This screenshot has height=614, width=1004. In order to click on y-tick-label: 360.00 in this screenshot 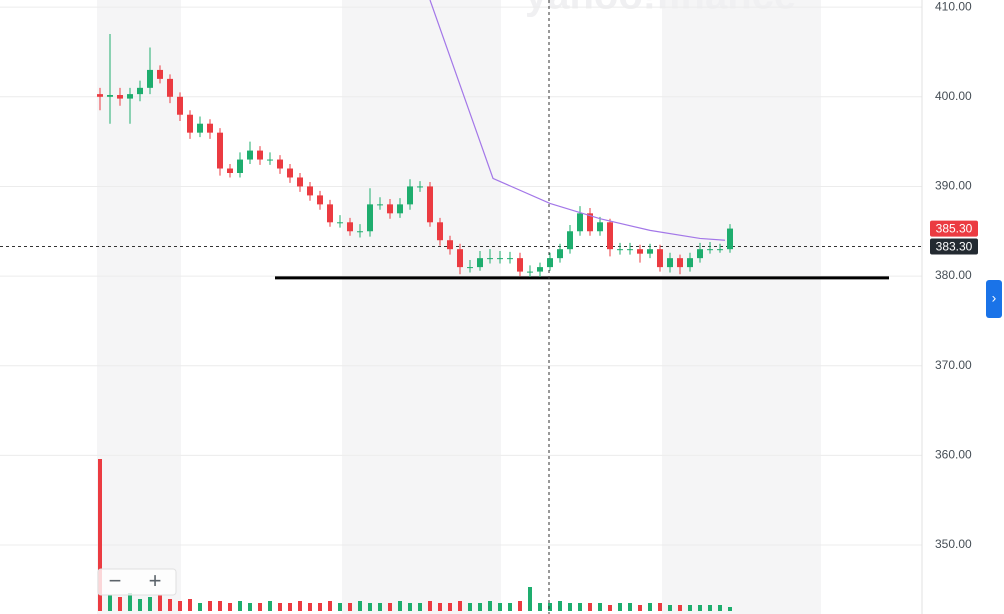, I will do `click(953, 455)`.